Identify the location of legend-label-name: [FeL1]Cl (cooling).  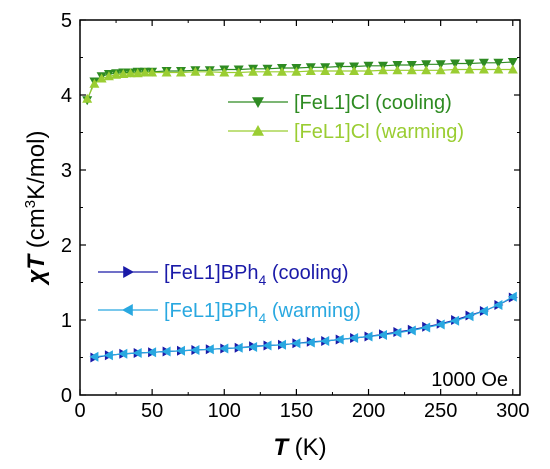
(373, 103).